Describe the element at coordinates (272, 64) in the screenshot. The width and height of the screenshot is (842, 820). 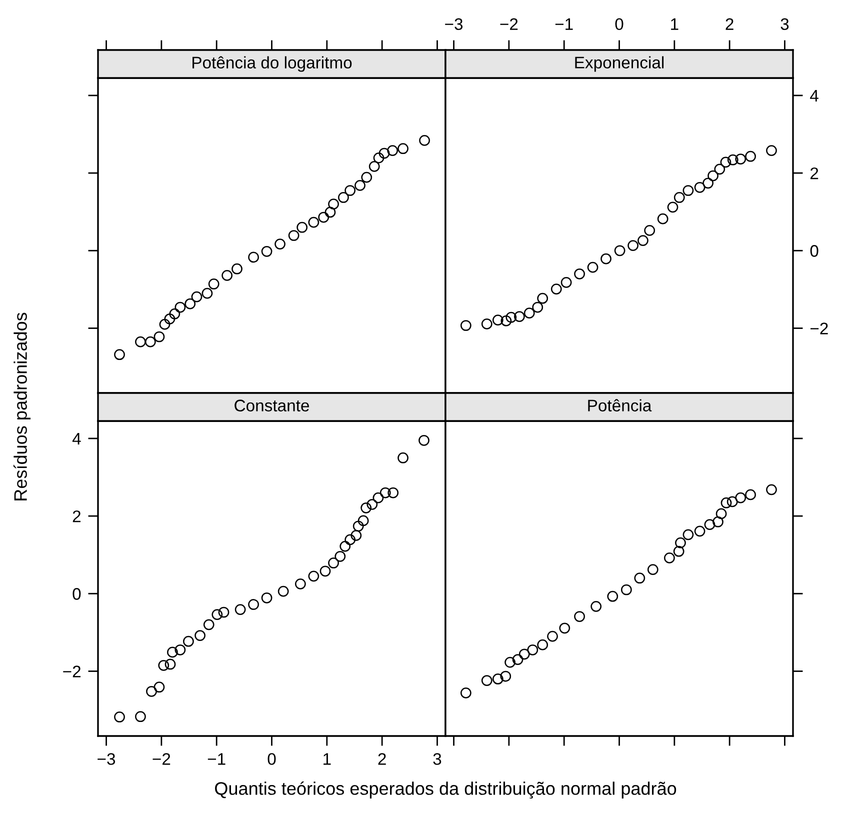
I see `chart-title: Potência do logaritmo` at that location.